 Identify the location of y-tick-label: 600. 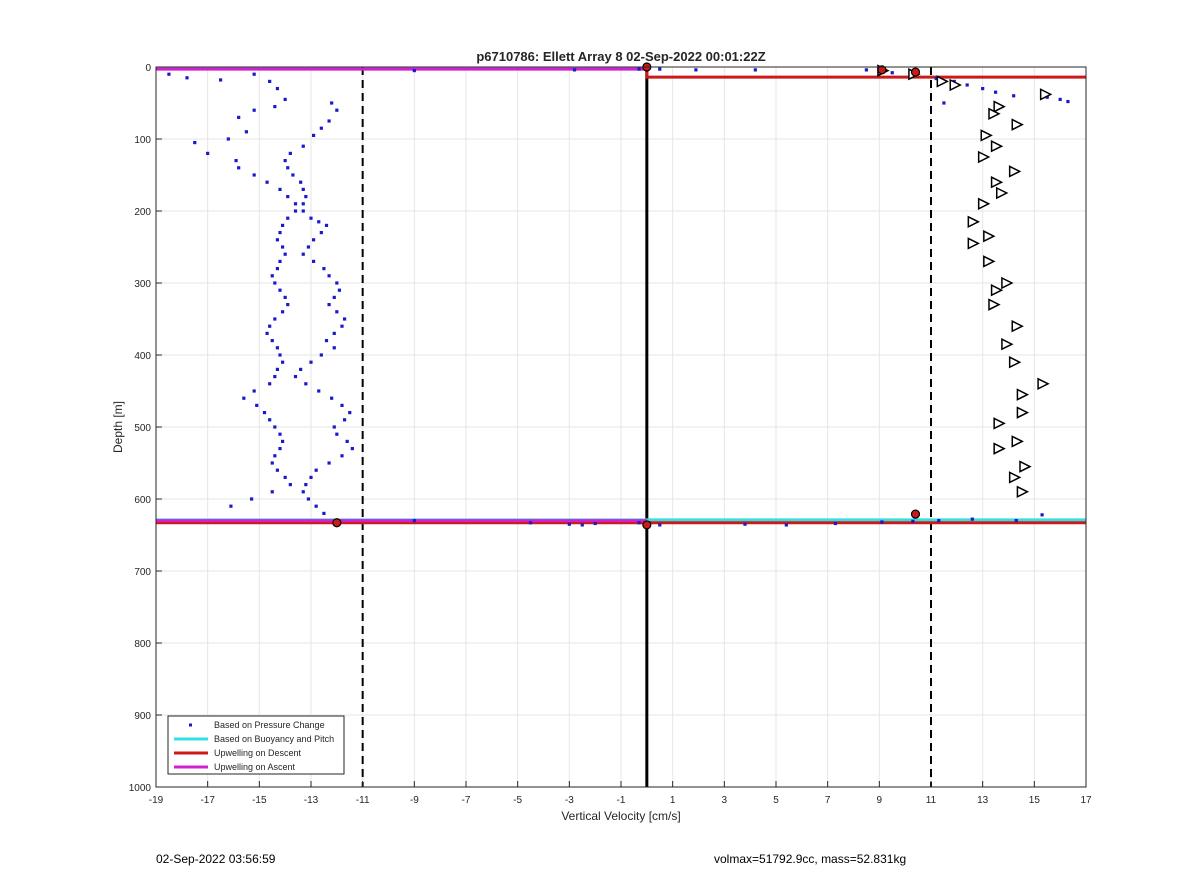
(142, 500).